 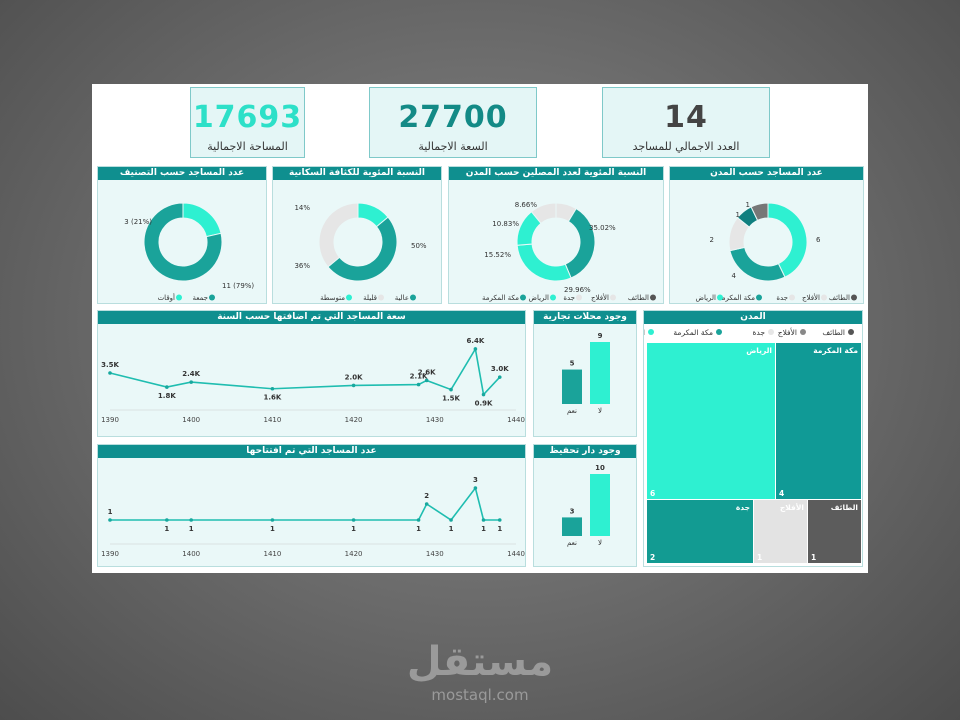 I want to click on slice-label: 10.83%, so click(x=505, y=224).